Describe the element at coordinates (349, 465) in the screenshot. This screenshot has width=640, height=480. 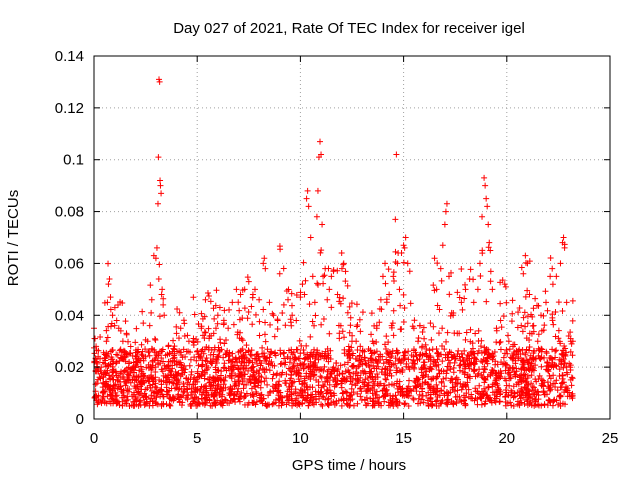
I see `x-axis-label: GPS time / hours` at that location.